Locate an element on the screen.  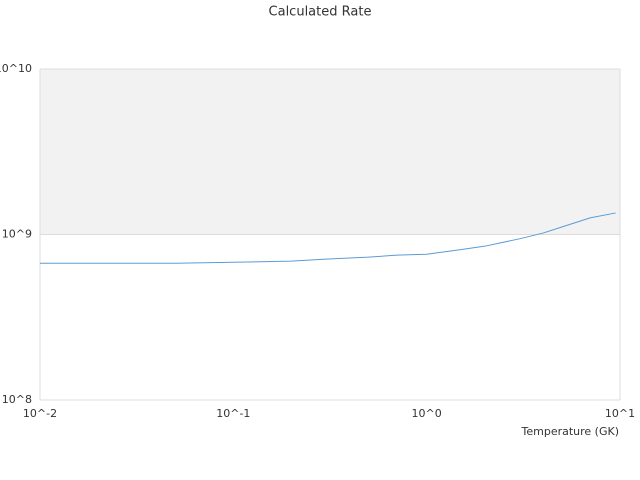
x-tick-label: 10^1 is located at coordinates (620, 413).